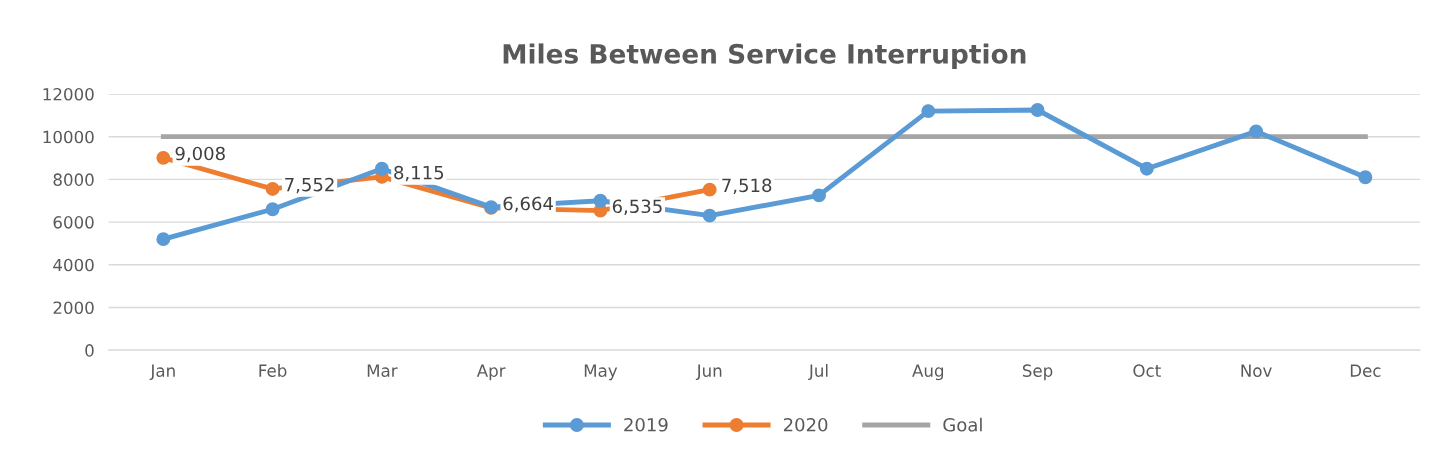 Image resolution: width=1449 pixels, height=470 pixels. Describe the element at coordinates (818, 372) in the screenshot. I see `x-tick-label: Jul` at that location.